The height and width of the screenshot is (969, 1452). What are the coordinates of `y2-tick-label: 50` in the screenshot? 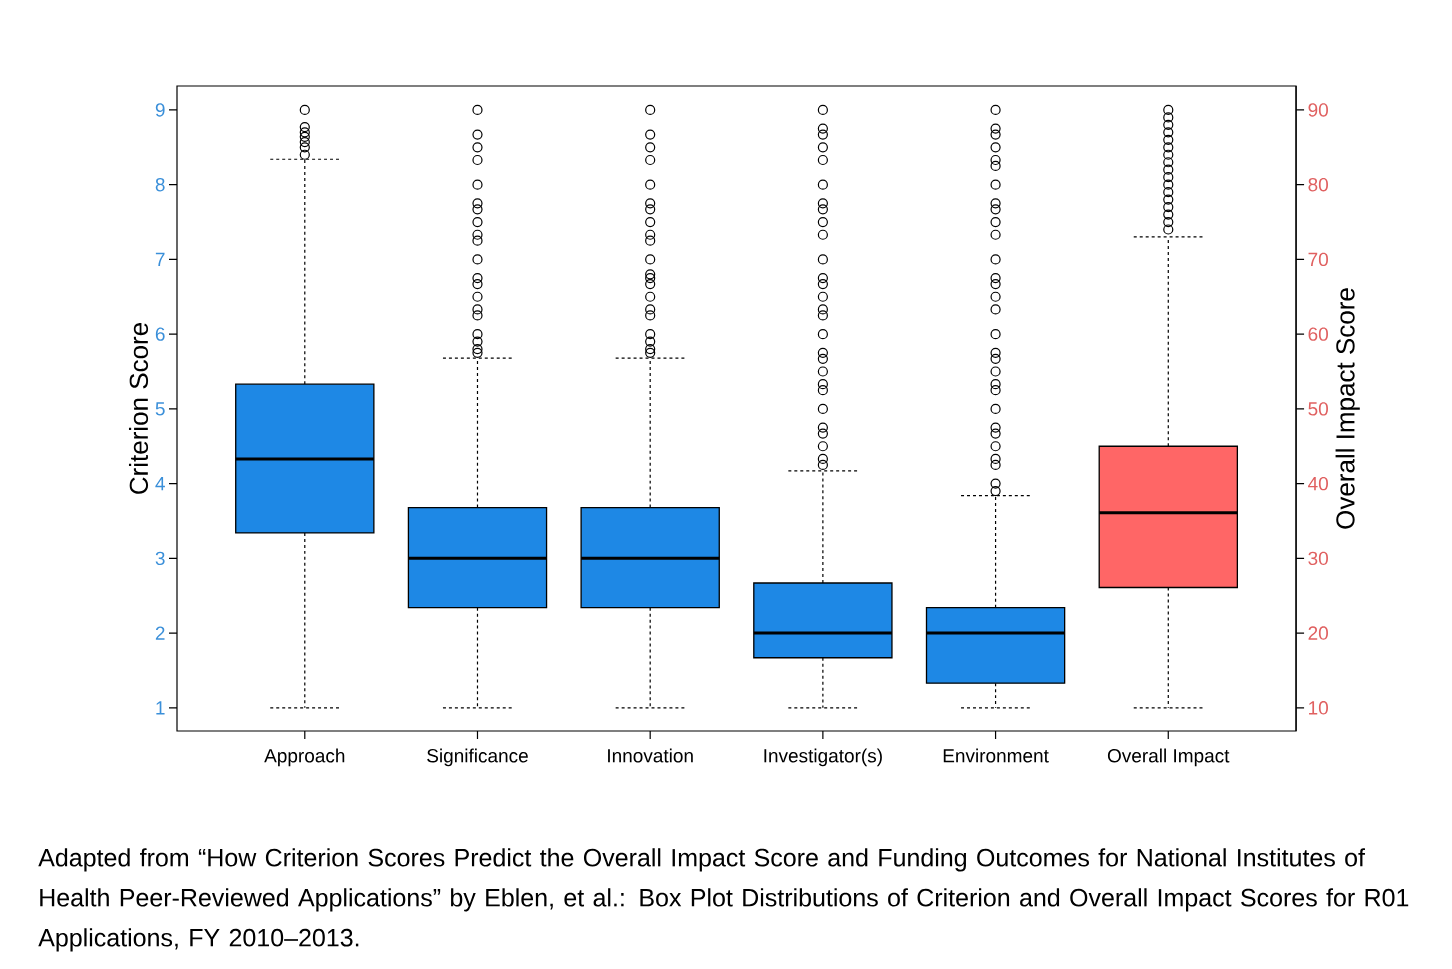 It's located at (1318, 409).